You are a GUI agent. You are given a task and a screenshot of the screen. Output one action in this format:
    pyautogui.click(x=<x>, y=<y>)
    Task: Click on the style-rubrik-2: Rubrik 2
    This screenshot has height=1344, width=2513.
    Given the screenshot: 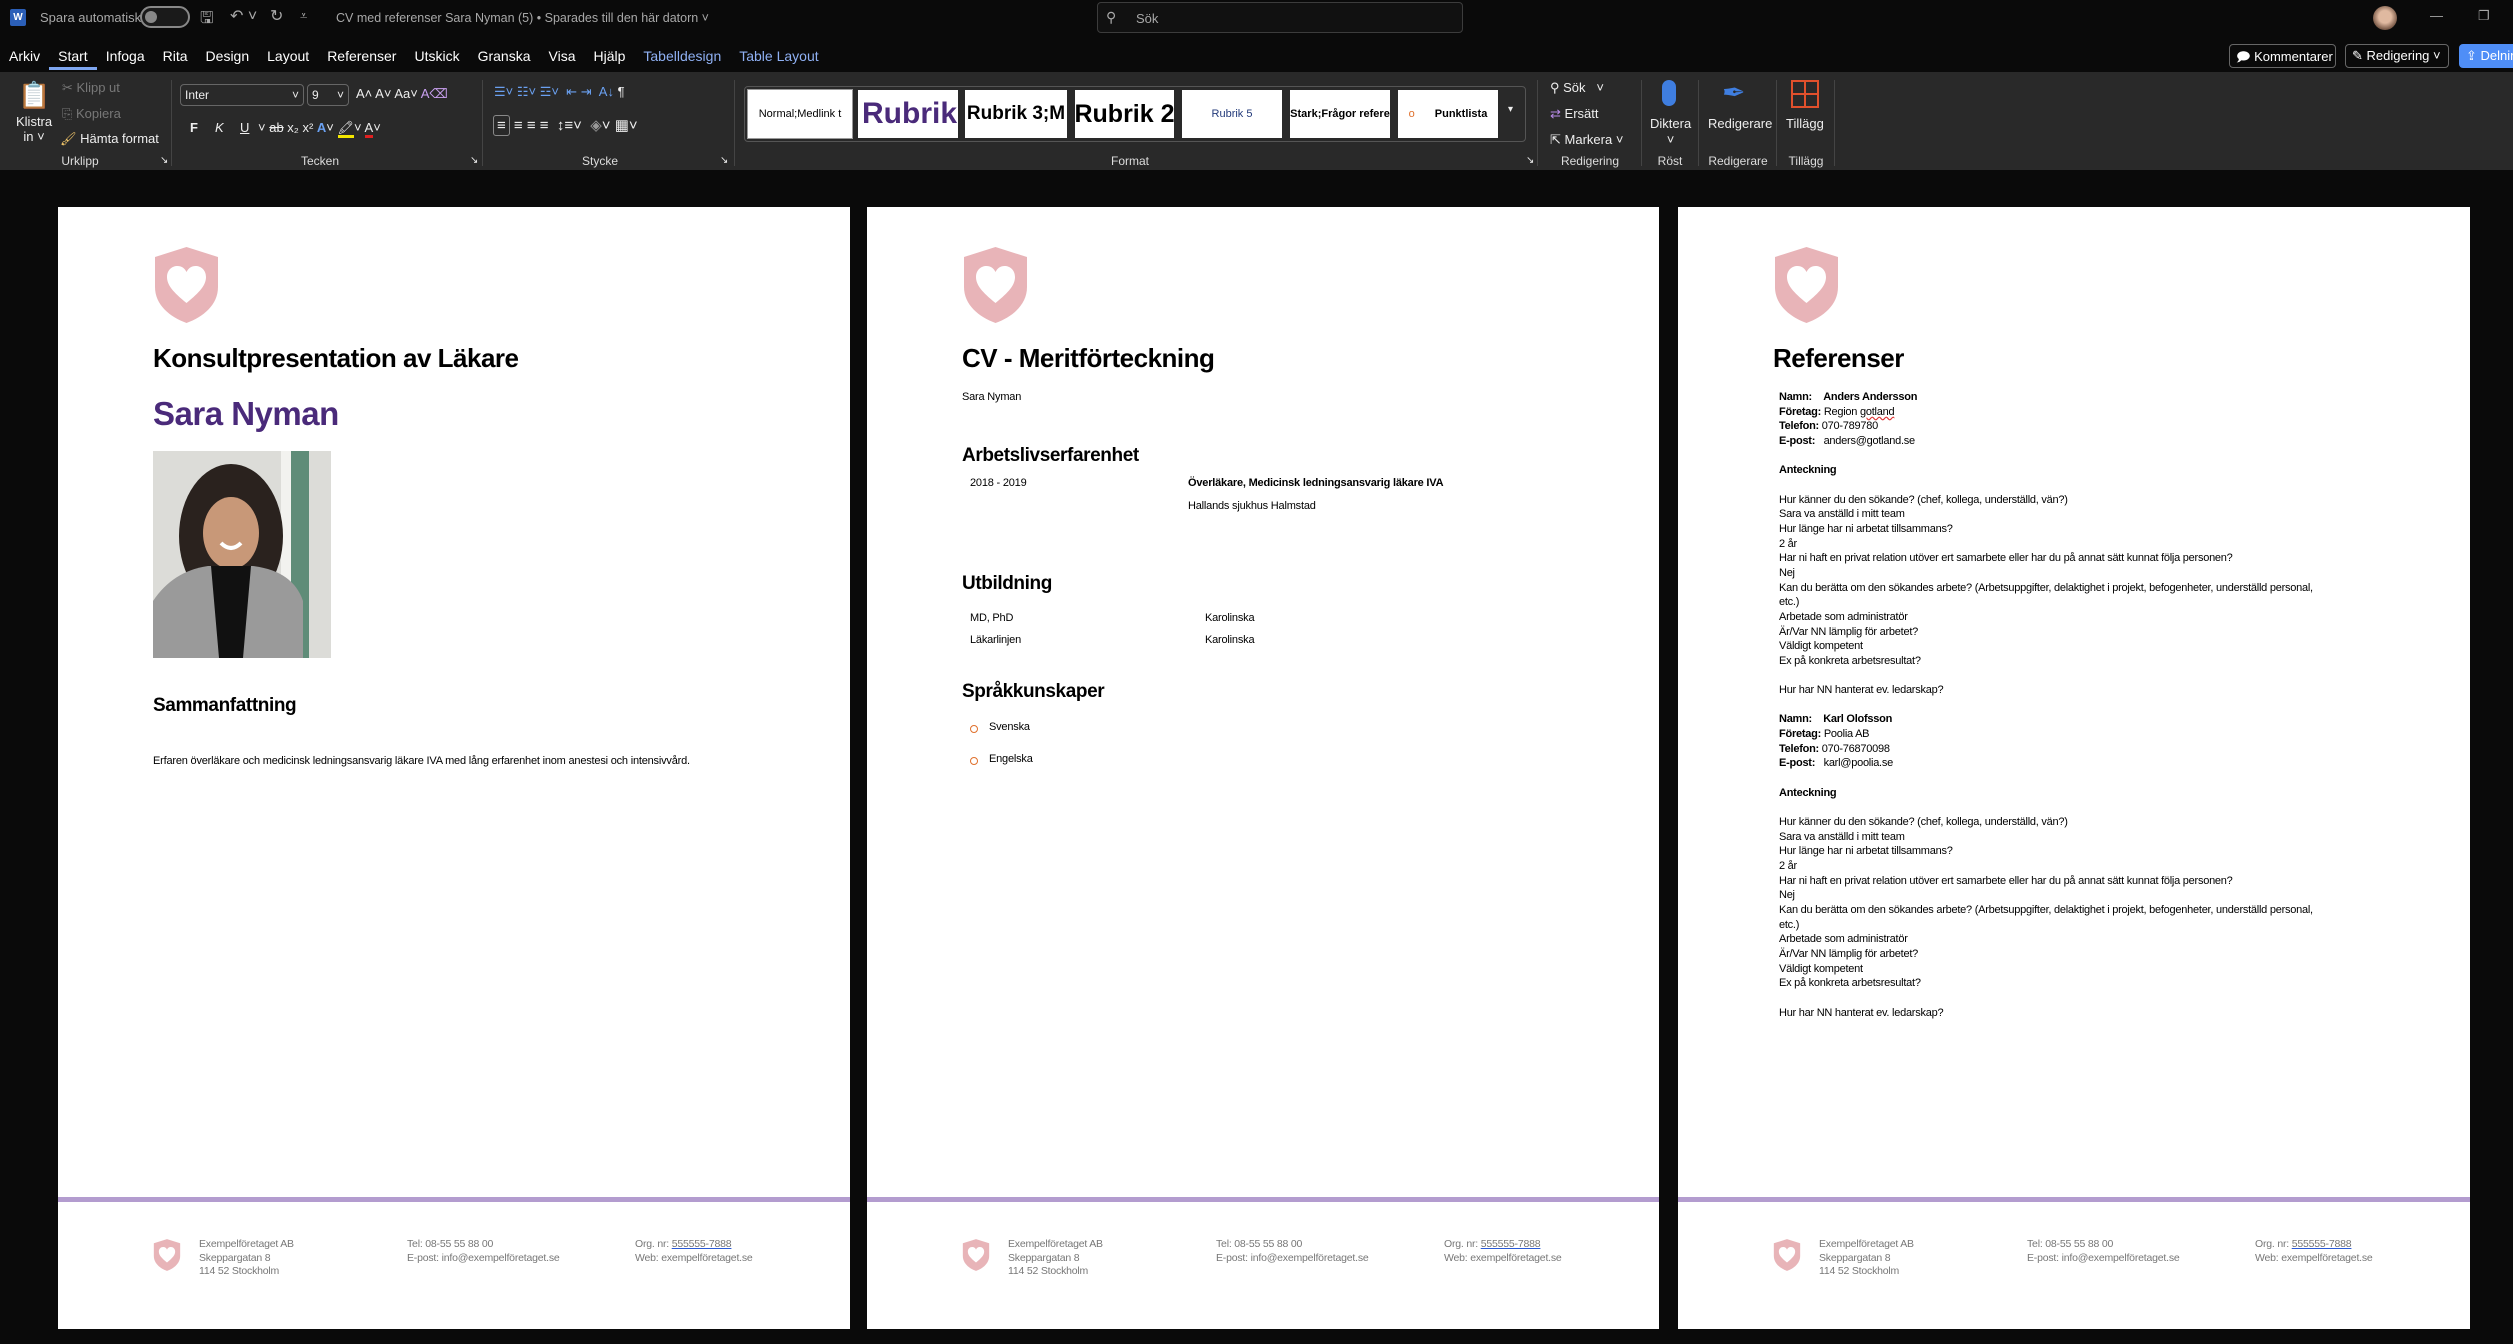 What is the action you would take?
    pyautogui.click(x=1124, y=114)
    